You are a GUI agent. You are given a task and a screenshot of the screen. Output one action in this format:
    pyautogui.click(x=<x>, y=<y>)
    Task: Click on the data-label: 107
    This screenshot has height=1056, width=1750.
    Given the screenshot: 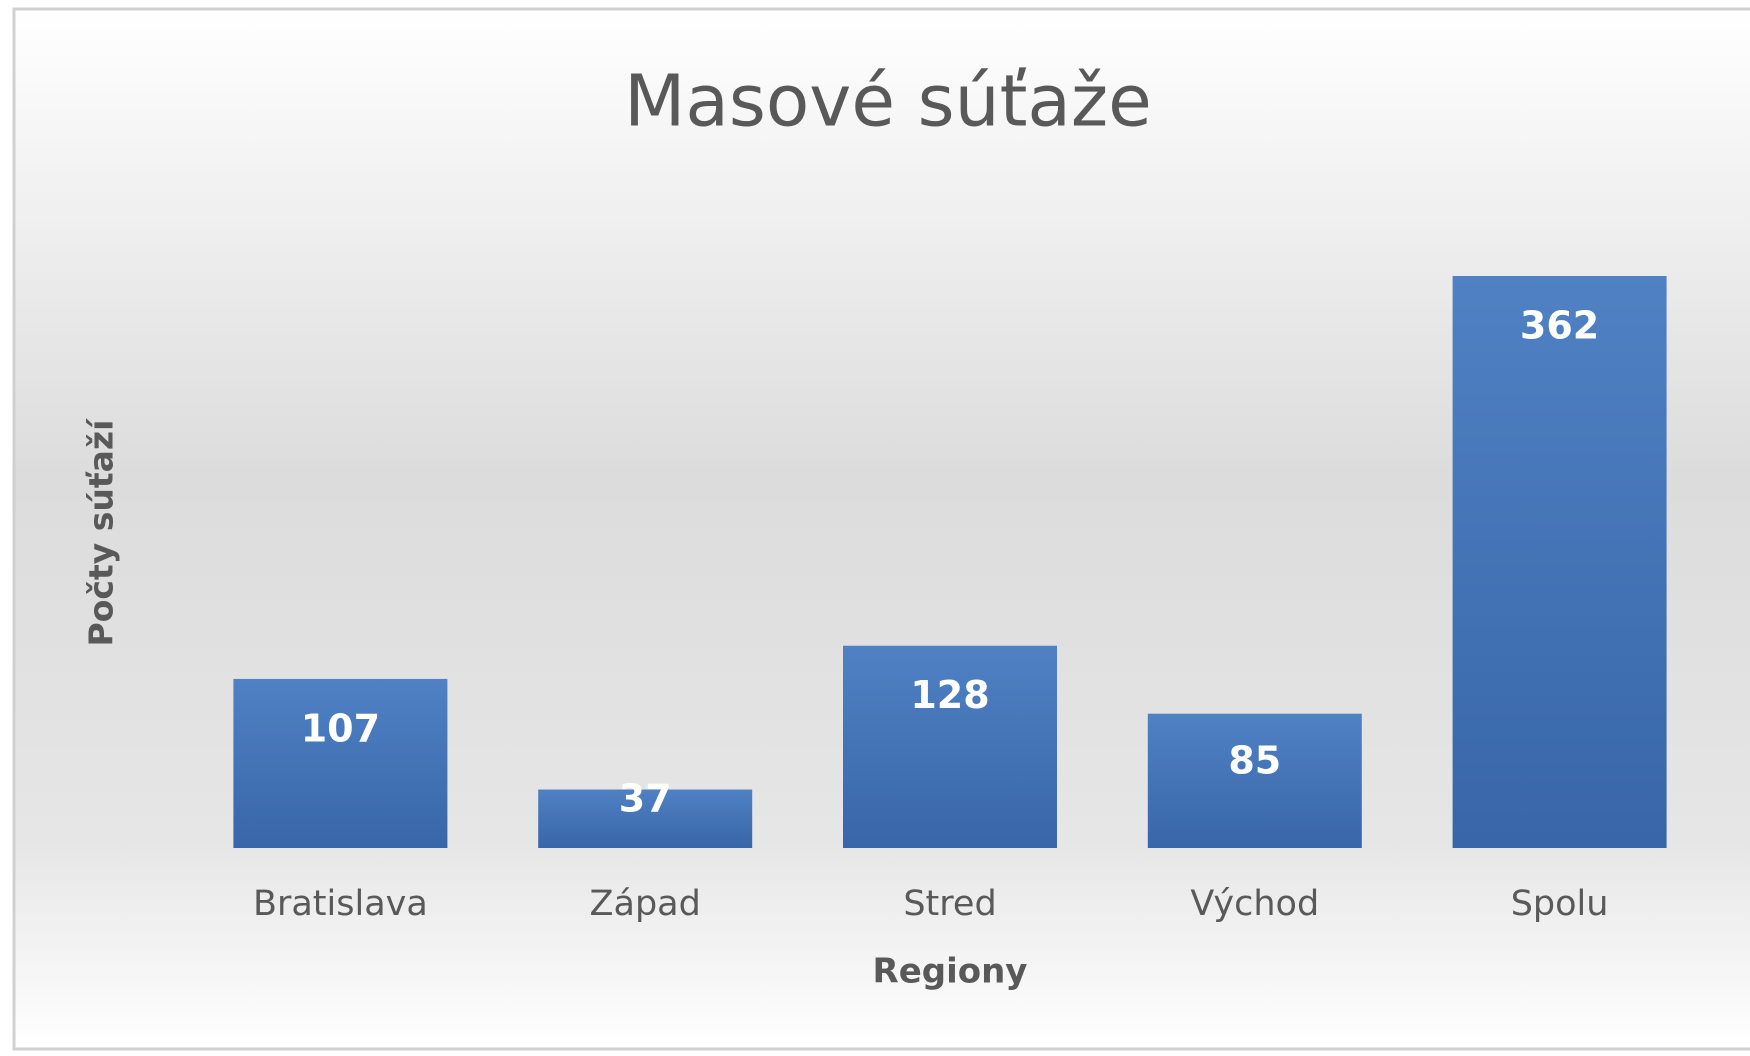 What is the action you would take?
    pyautogui.click(x=340, y=728)
    